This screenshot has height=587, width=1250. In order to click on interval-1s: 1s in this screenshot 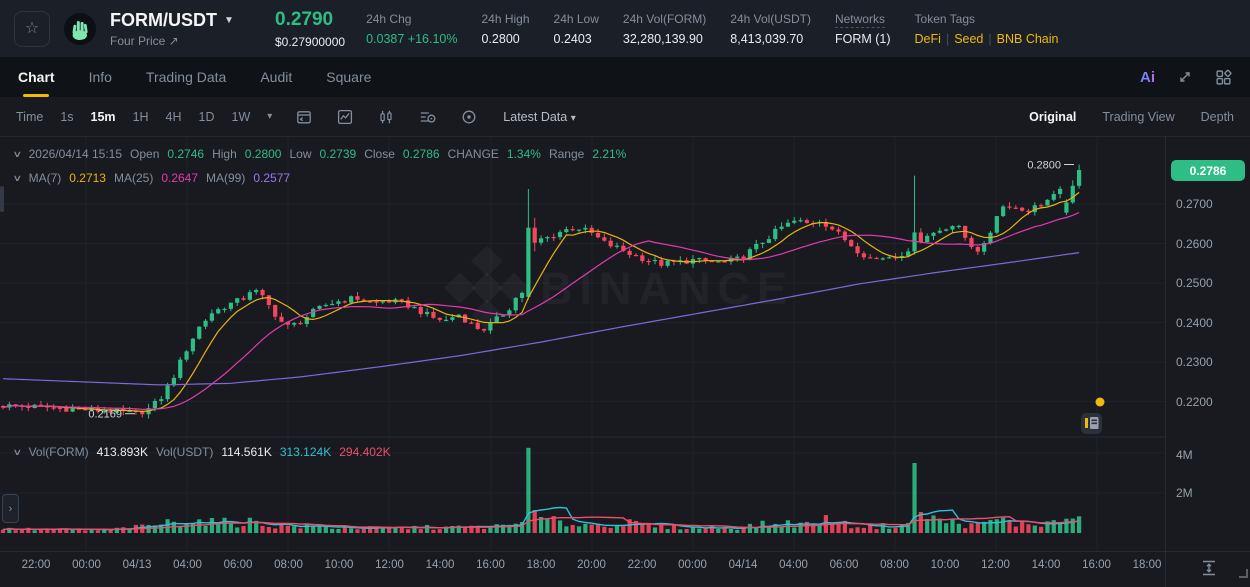, I will do `click(67, 116)`.